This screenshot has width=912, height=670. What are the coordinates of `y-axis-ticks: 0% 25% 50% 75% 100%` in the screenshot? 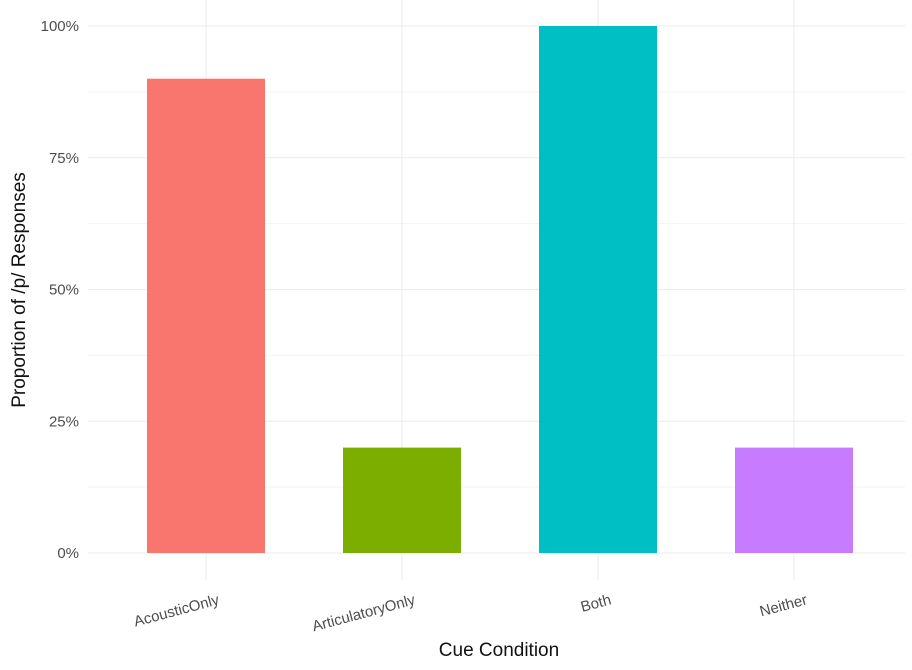 It's located at (60, 290).